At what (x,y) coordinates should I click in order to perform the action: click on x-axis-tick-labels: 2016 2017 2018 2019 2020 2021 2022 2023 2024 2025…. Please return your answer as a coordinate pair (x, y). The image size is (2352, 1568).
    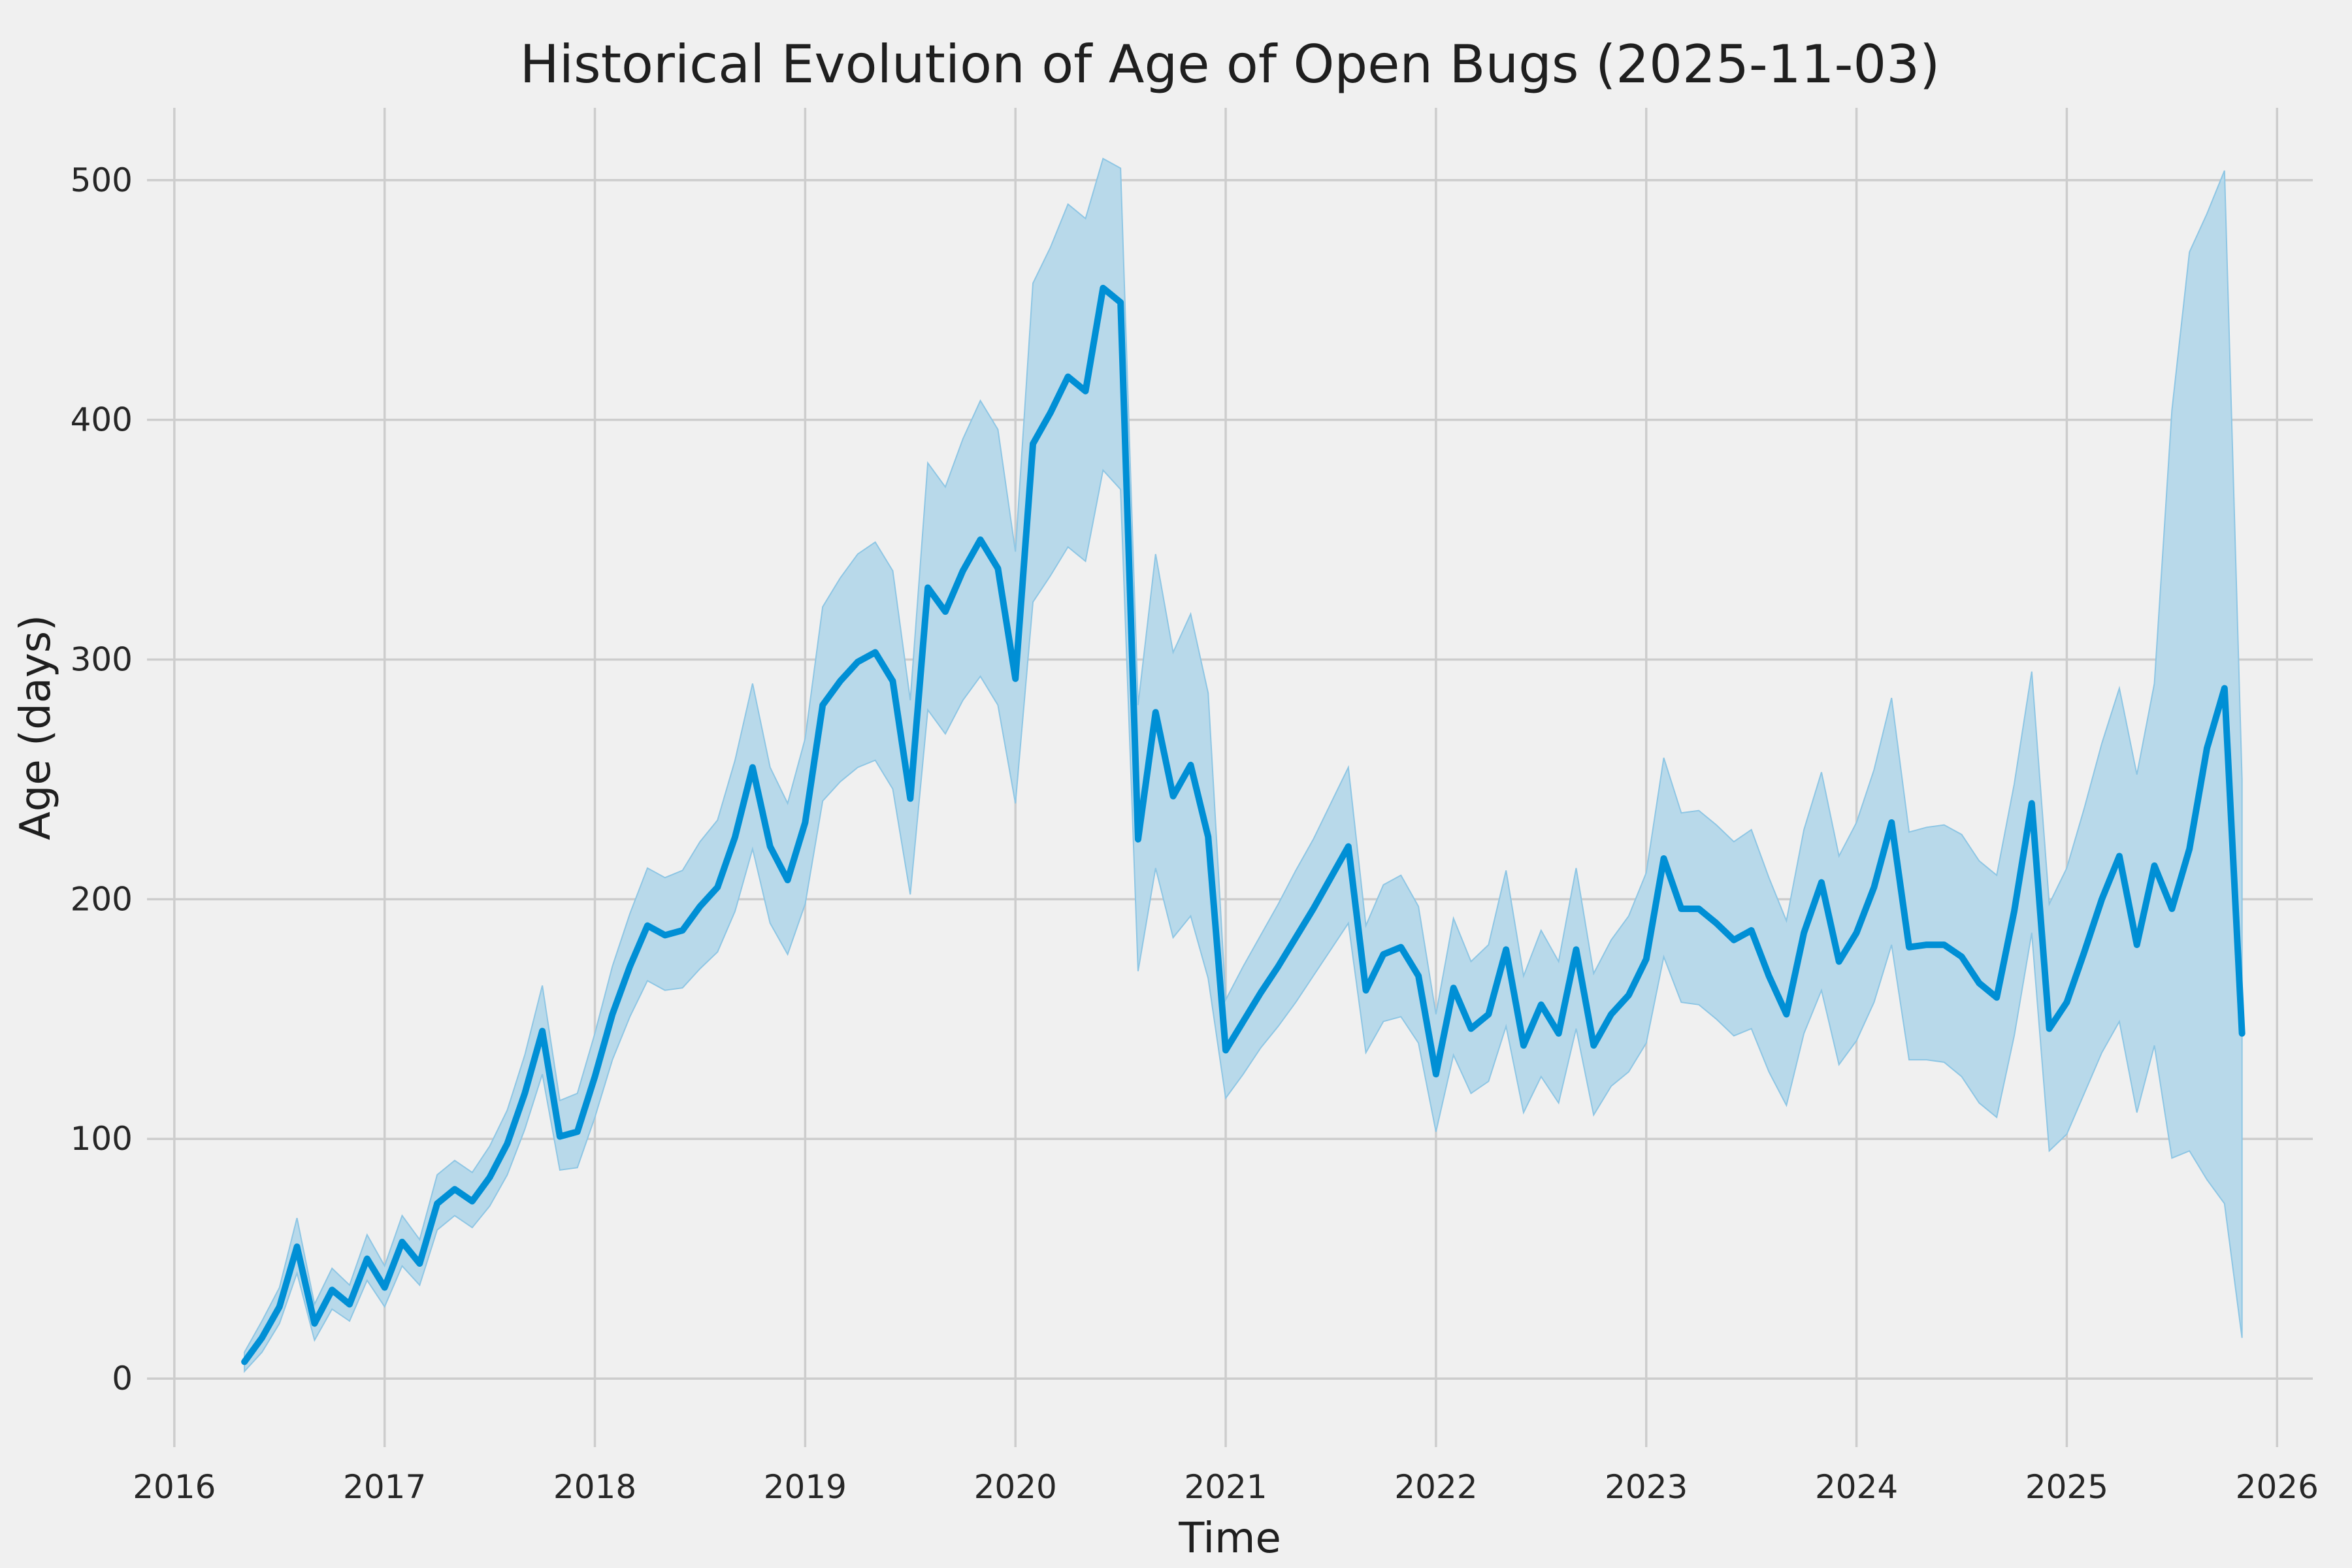
    Looking at the image, I should click on (1226, 1487).